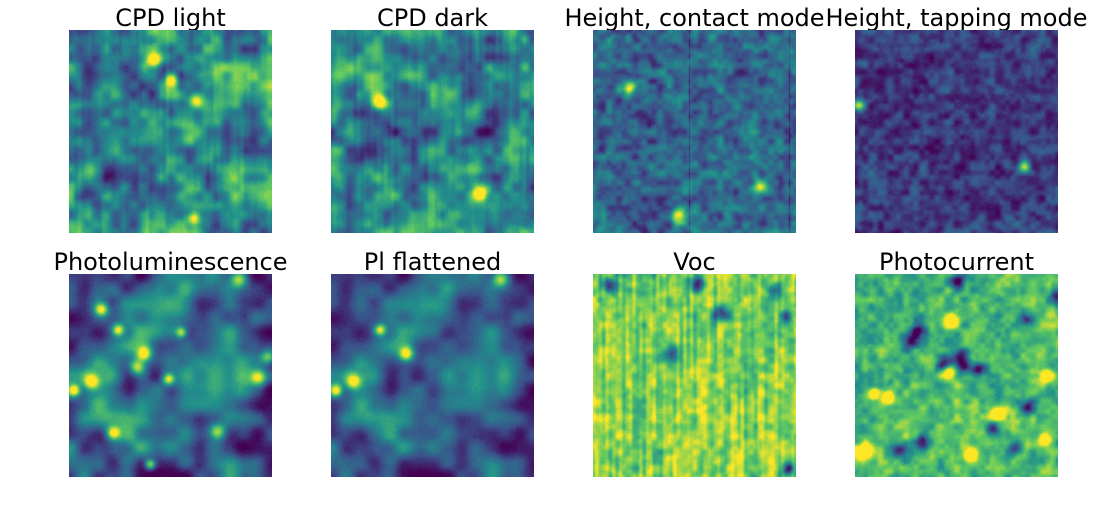 The height and width of the screenshot is (517, 1094). Describe the element at coordinates (170, 131) in the screenshot. I see `heatmap-cpd-light` at that location.